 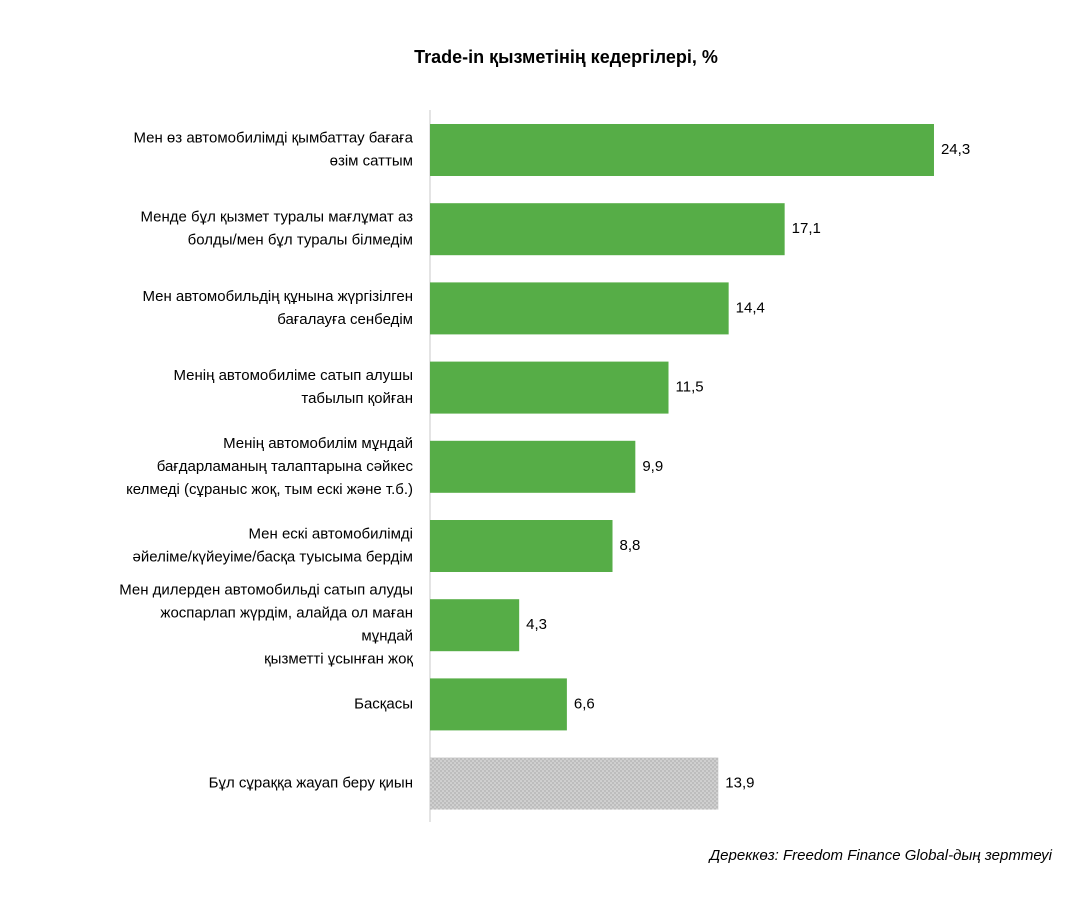 What do you see at coordinates (806, 228) in the screenshot?
I see `value-label: 17,1` at bounding box center [806, 228].